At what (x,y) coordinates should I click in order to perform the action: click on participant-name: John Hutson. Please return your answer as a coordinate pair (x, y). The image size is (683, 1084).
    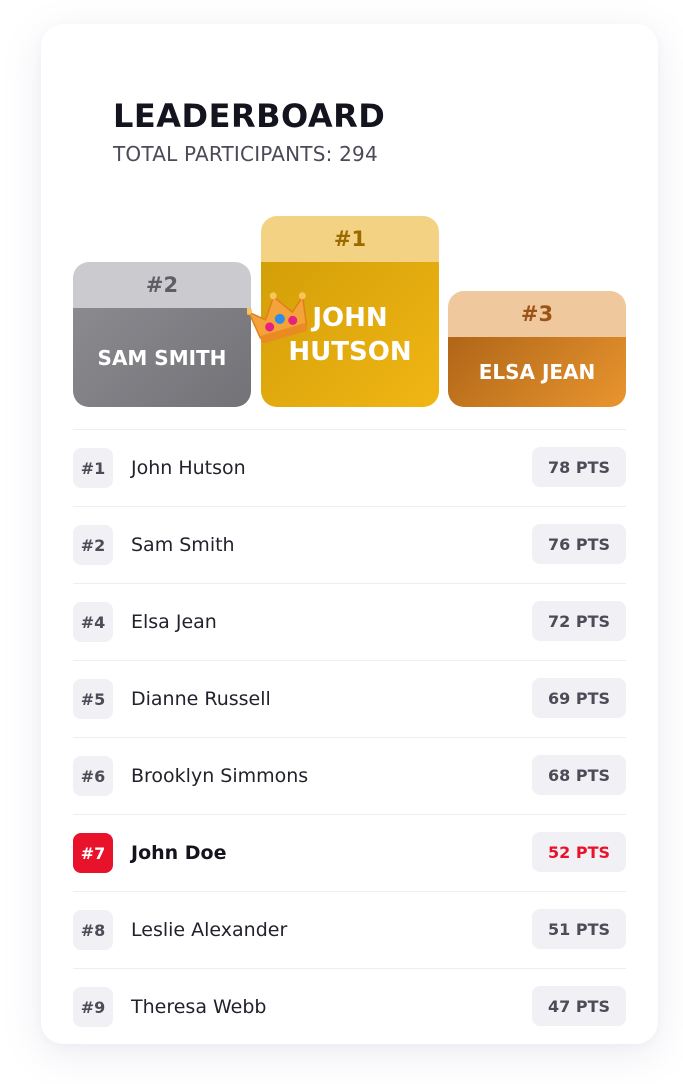
    Looking at the image, I should click on (188, 468).